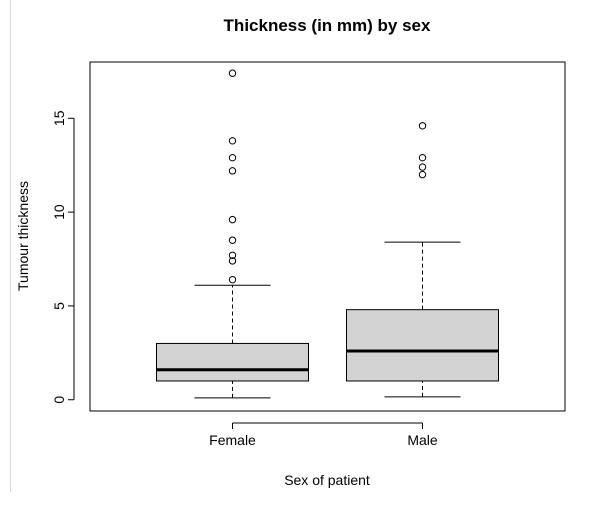 Image resolution: width=600 pixels, height=507 pixels. I want to click on x-axis: Female Male, so click(323, 435).